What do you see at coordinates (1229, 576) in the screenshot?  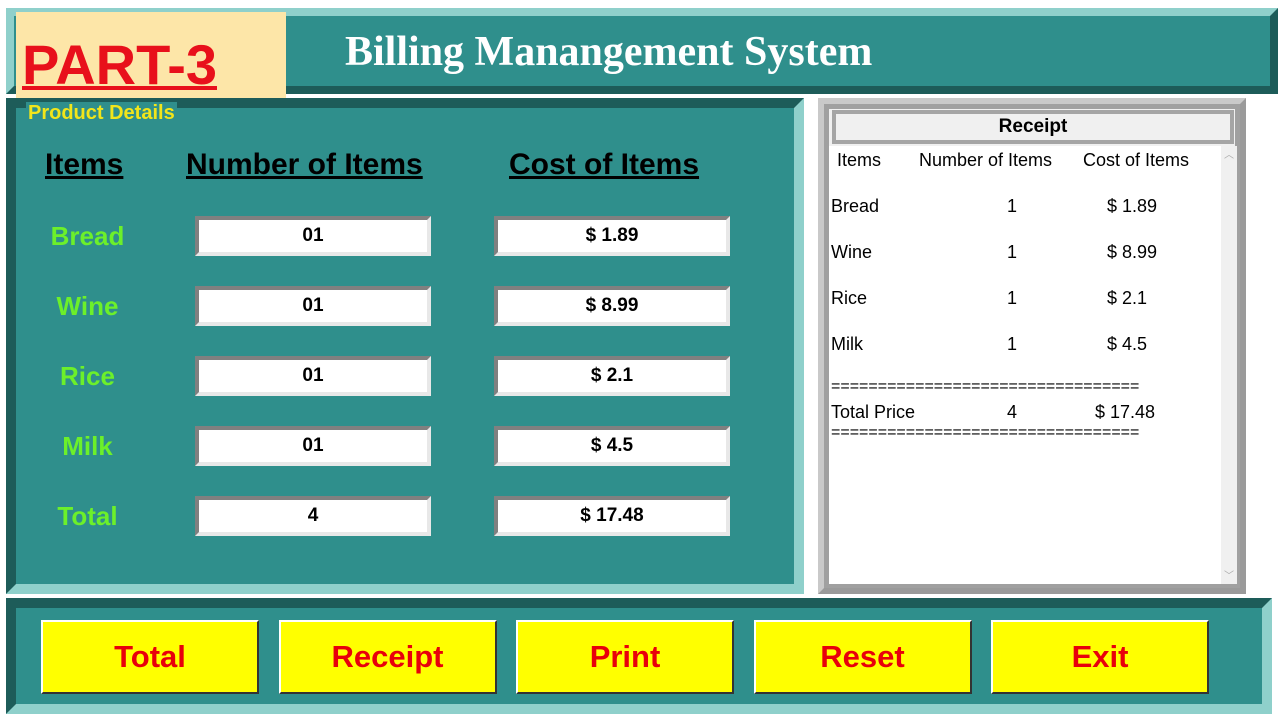 I see `scroll-down-icon: ﹀` at bounding box center [1229, 576].